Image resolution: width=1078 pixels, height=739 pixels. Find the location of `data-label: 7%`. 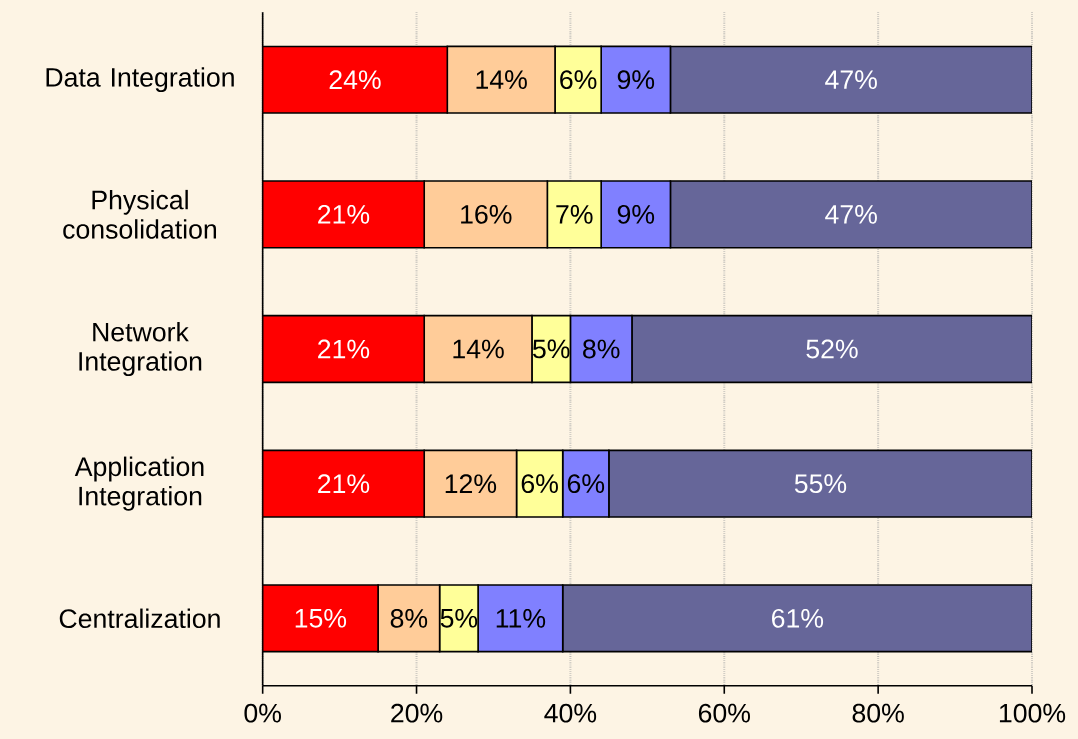

data-label: 7% is located at coordinates (574, 214).